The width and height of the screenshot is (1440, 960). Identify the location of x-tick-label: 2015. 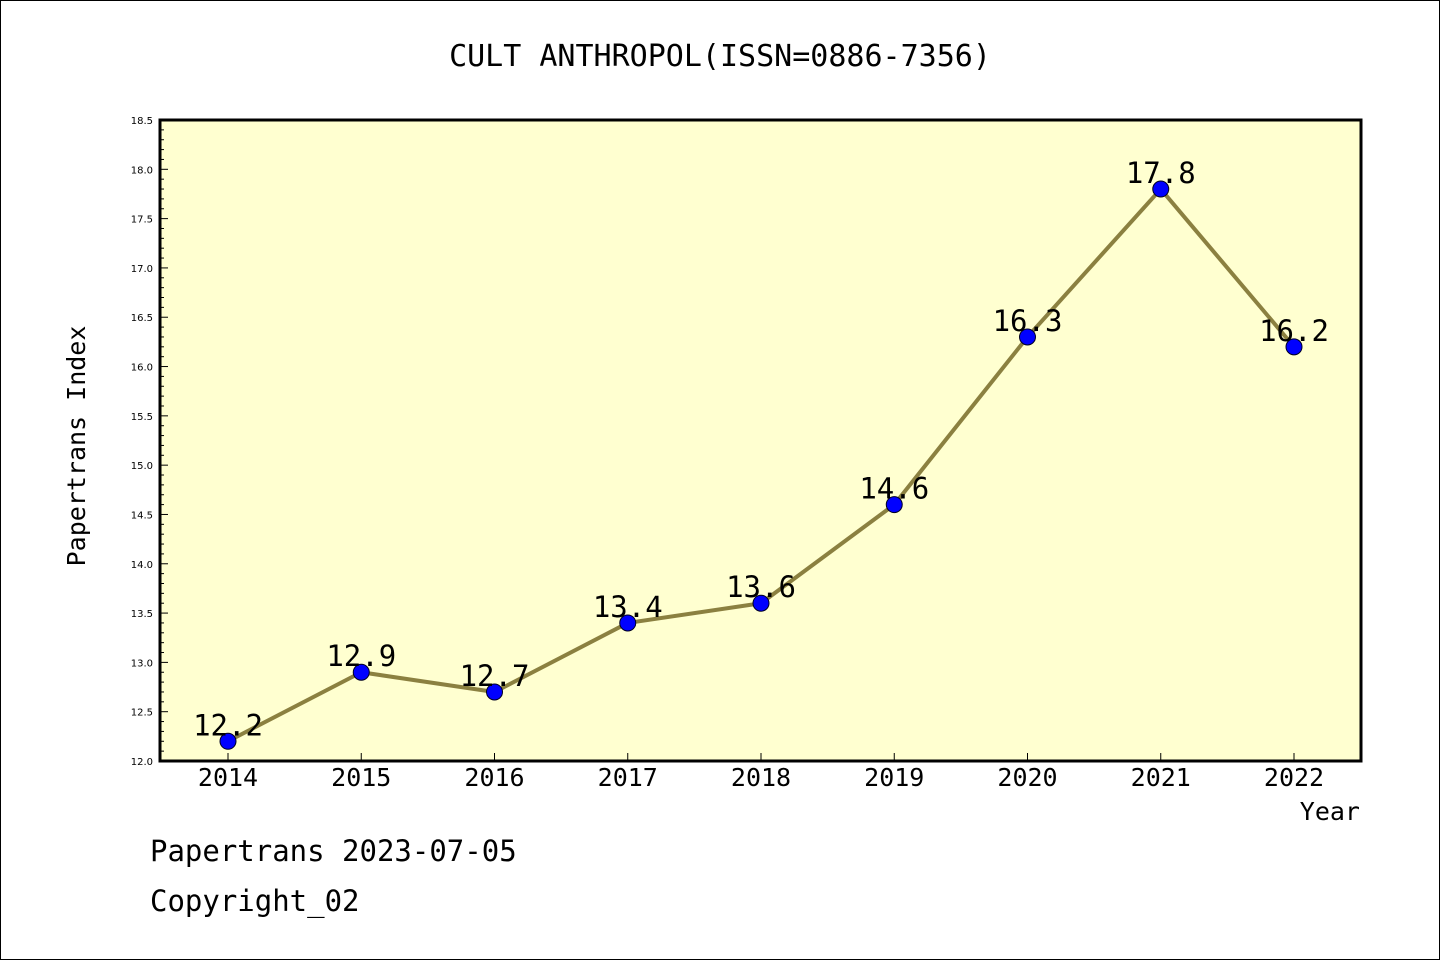
(361, 777).